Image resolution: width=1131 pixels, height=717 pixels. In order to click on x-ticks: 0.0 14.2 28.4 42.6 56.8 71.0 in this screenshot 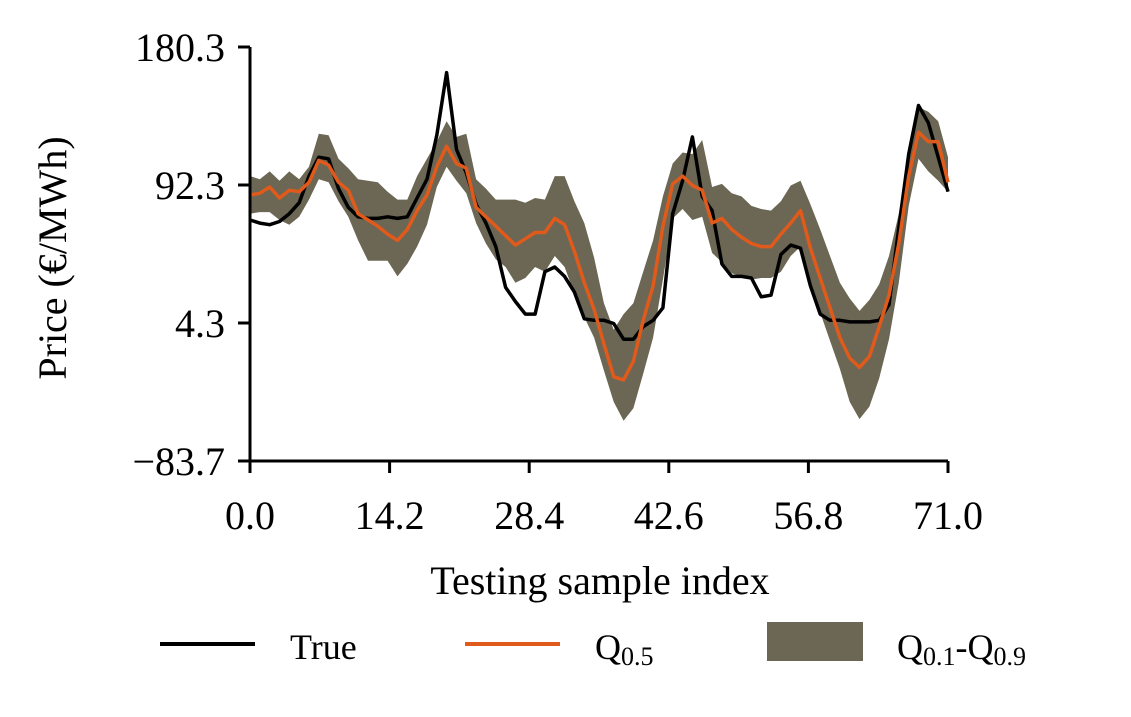, I will do `click(604, 499)`.